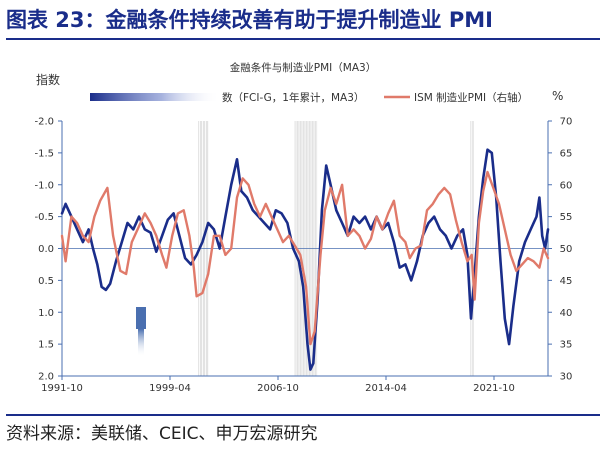 Image resolution: width=606 pixels, height=454 pixels. What do you see at coordinates (162, 434) in the screenshot?
I see `source-note: 资料来源：美联储、CEIC、申万宏源研究` at bounding box center [162, 434].